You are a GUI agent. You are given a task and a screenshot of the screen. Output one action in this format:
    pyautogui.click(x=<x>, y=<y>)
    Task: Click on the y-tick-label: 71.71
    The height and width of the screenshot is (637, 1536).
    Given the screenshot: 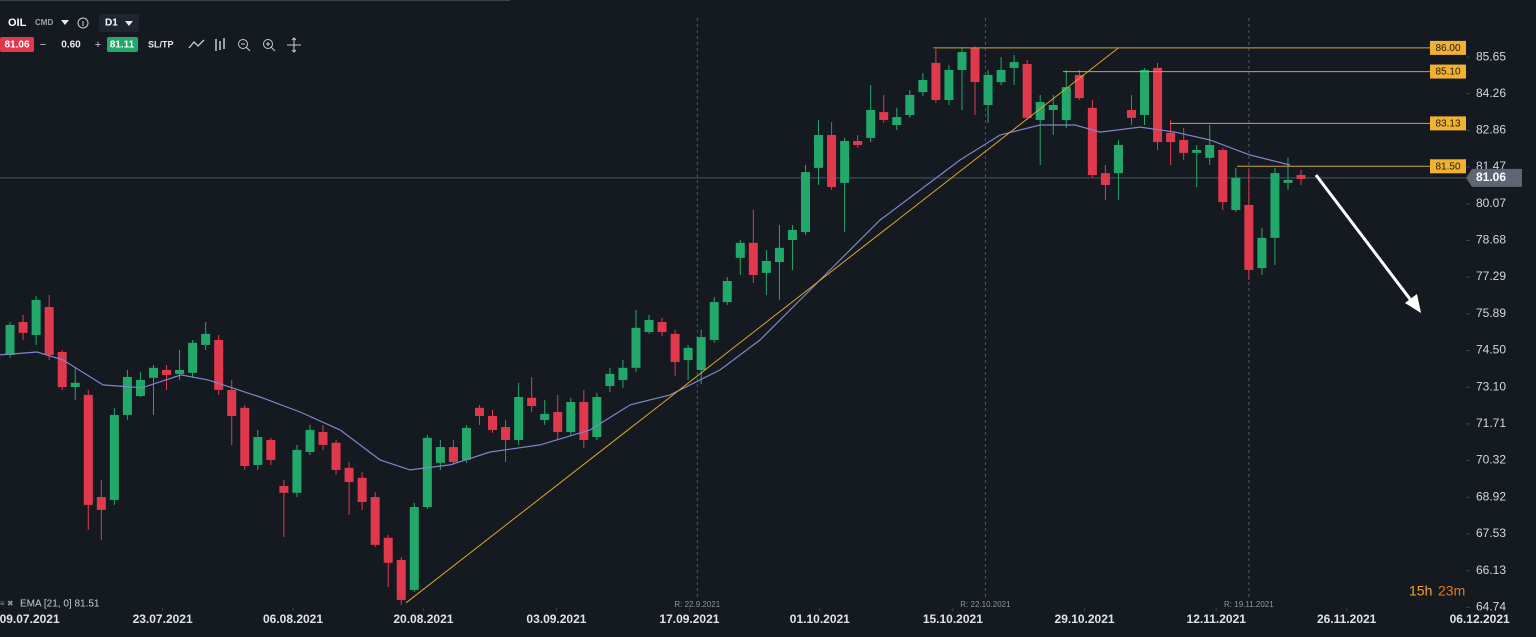 What is the action you would take?
    pyautogui.click(x=1491, y=423)
    